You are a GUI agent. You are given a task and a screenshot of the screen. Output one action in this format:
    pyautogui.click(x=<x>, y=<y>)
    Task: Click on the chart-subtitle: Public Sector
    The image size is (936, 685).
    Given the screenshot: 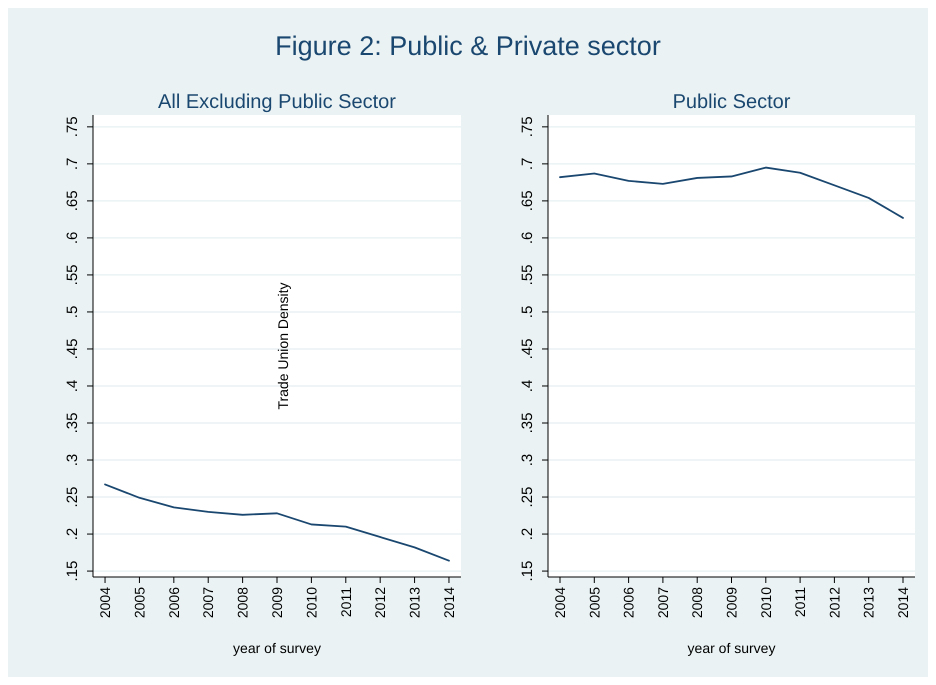 What is the action you would take?
    pyautogui.click(x=731, y=102)
    